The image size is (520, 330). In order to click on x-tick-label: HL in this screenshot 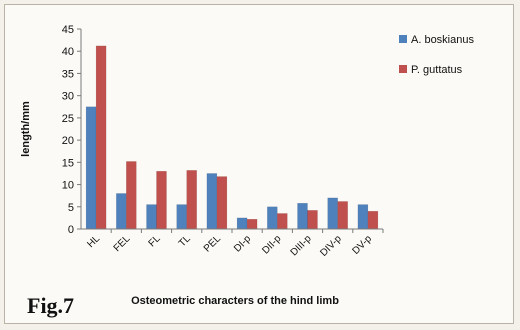, I will do `click(93, 241)`.